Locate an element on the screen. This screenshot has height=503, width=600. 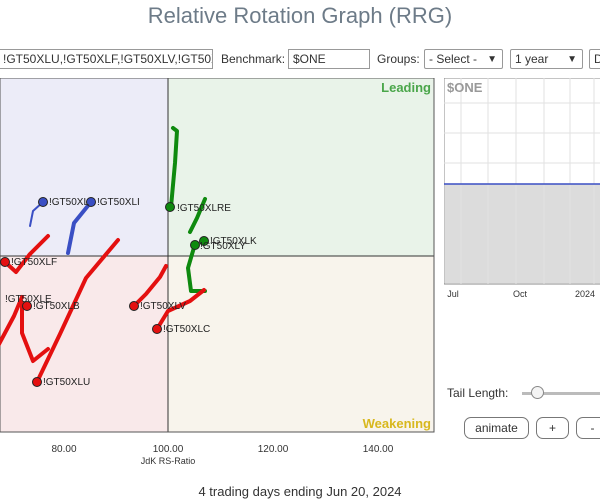
symbols-input: !GT50XLU,!GT50XLF,!GT50XLV,!GT50X is located at coordinates (106, 59).